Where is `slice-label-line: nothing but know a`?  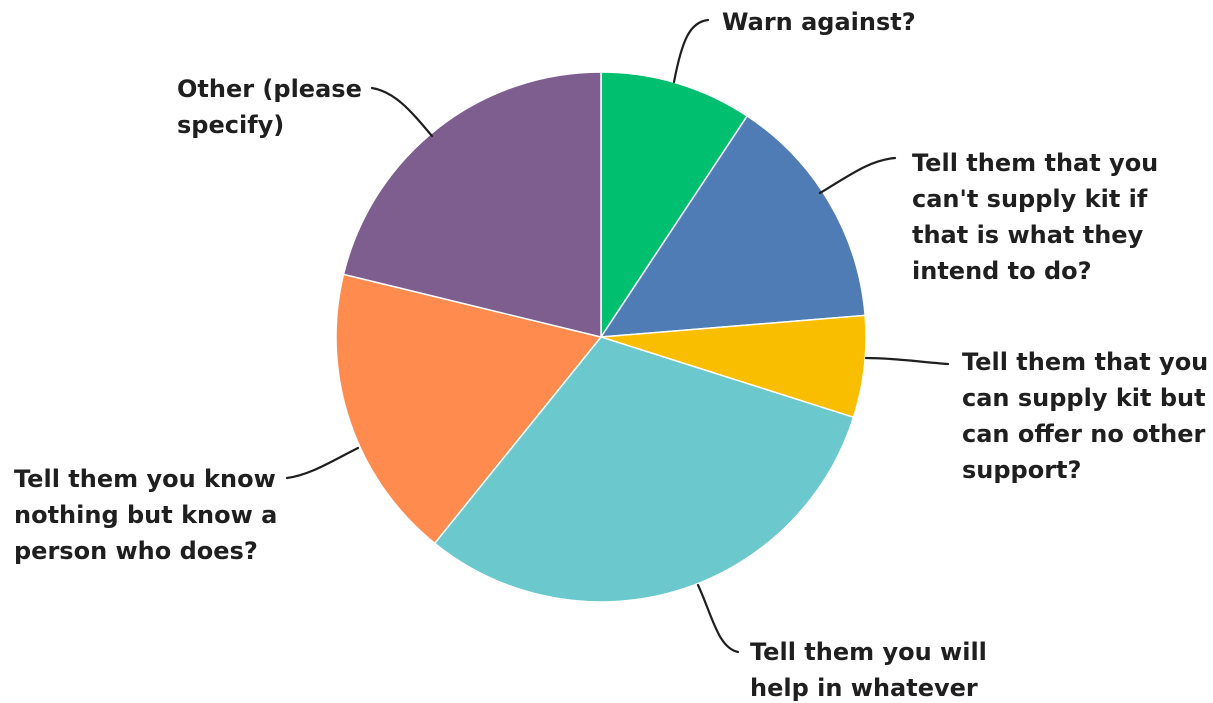
slice-label-line: nothing but know a is located at coordinates (145, 515).